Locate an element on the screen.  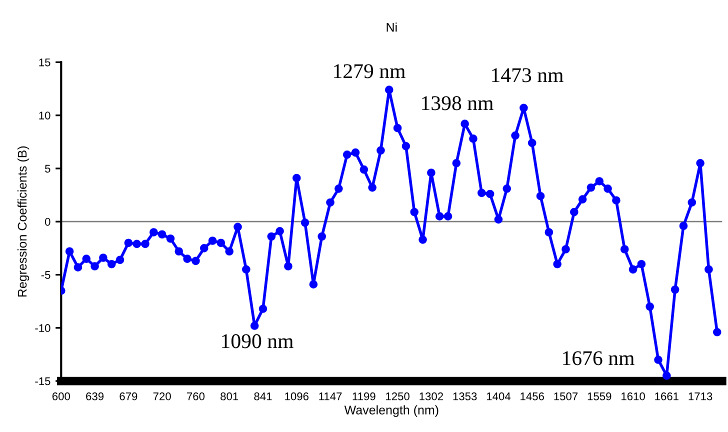
x-tick-label: 1302 is located at coordinates (431, 396).